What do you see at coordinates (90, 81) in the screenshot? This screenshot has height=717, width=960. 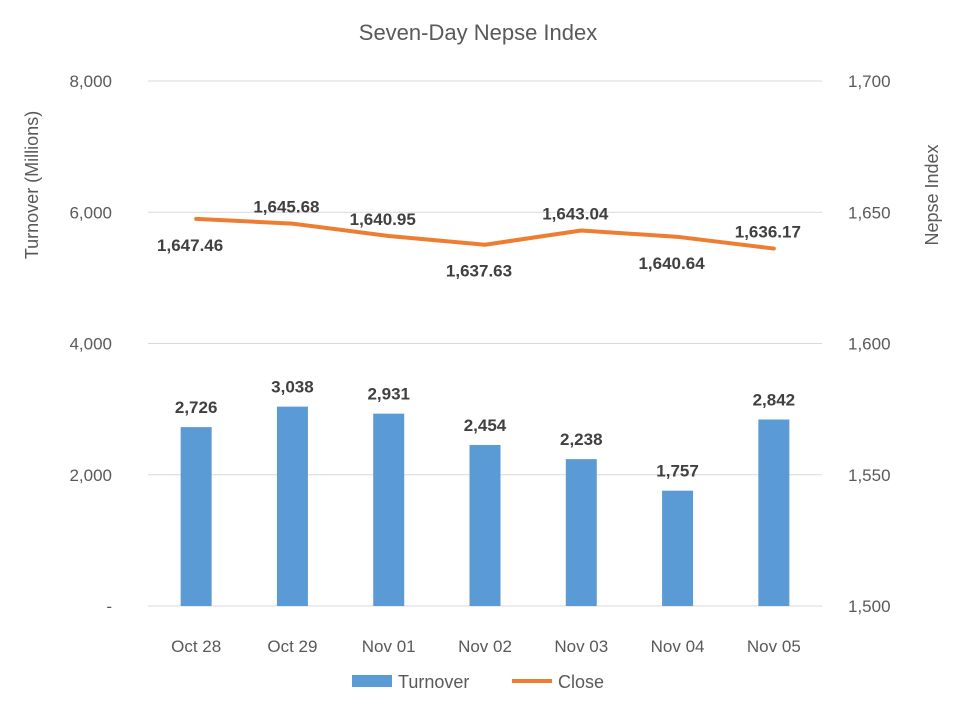 I see `left-tick-label: 8,000` at bounding box center [90, 81].